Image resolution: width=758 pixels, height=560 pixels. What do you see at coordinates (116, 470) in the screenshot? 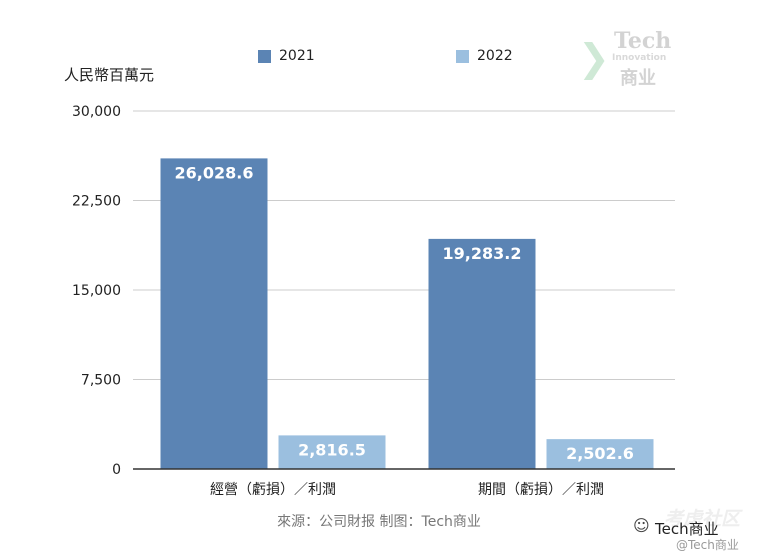
I see `y-tick-label: 0` at bounding box center [116, 470].